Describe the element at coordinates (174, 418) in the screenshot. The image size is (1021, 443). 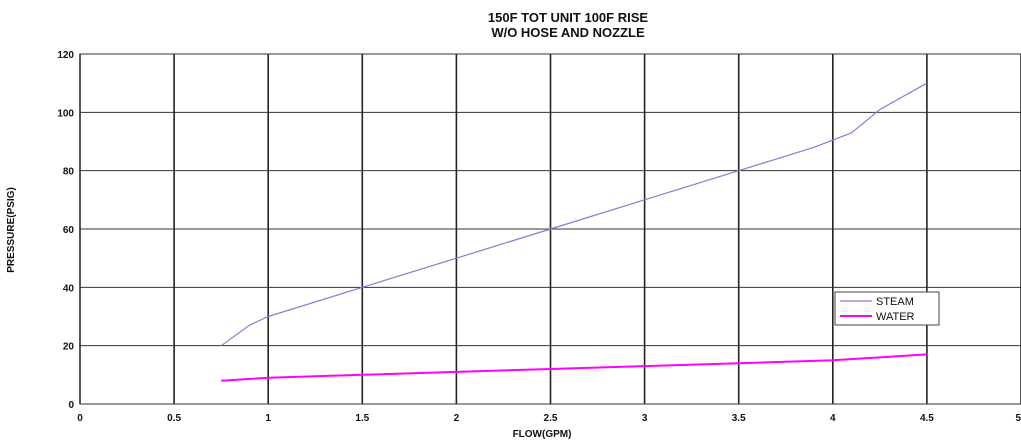
I see `x-tick-label: 0.5` at that location.